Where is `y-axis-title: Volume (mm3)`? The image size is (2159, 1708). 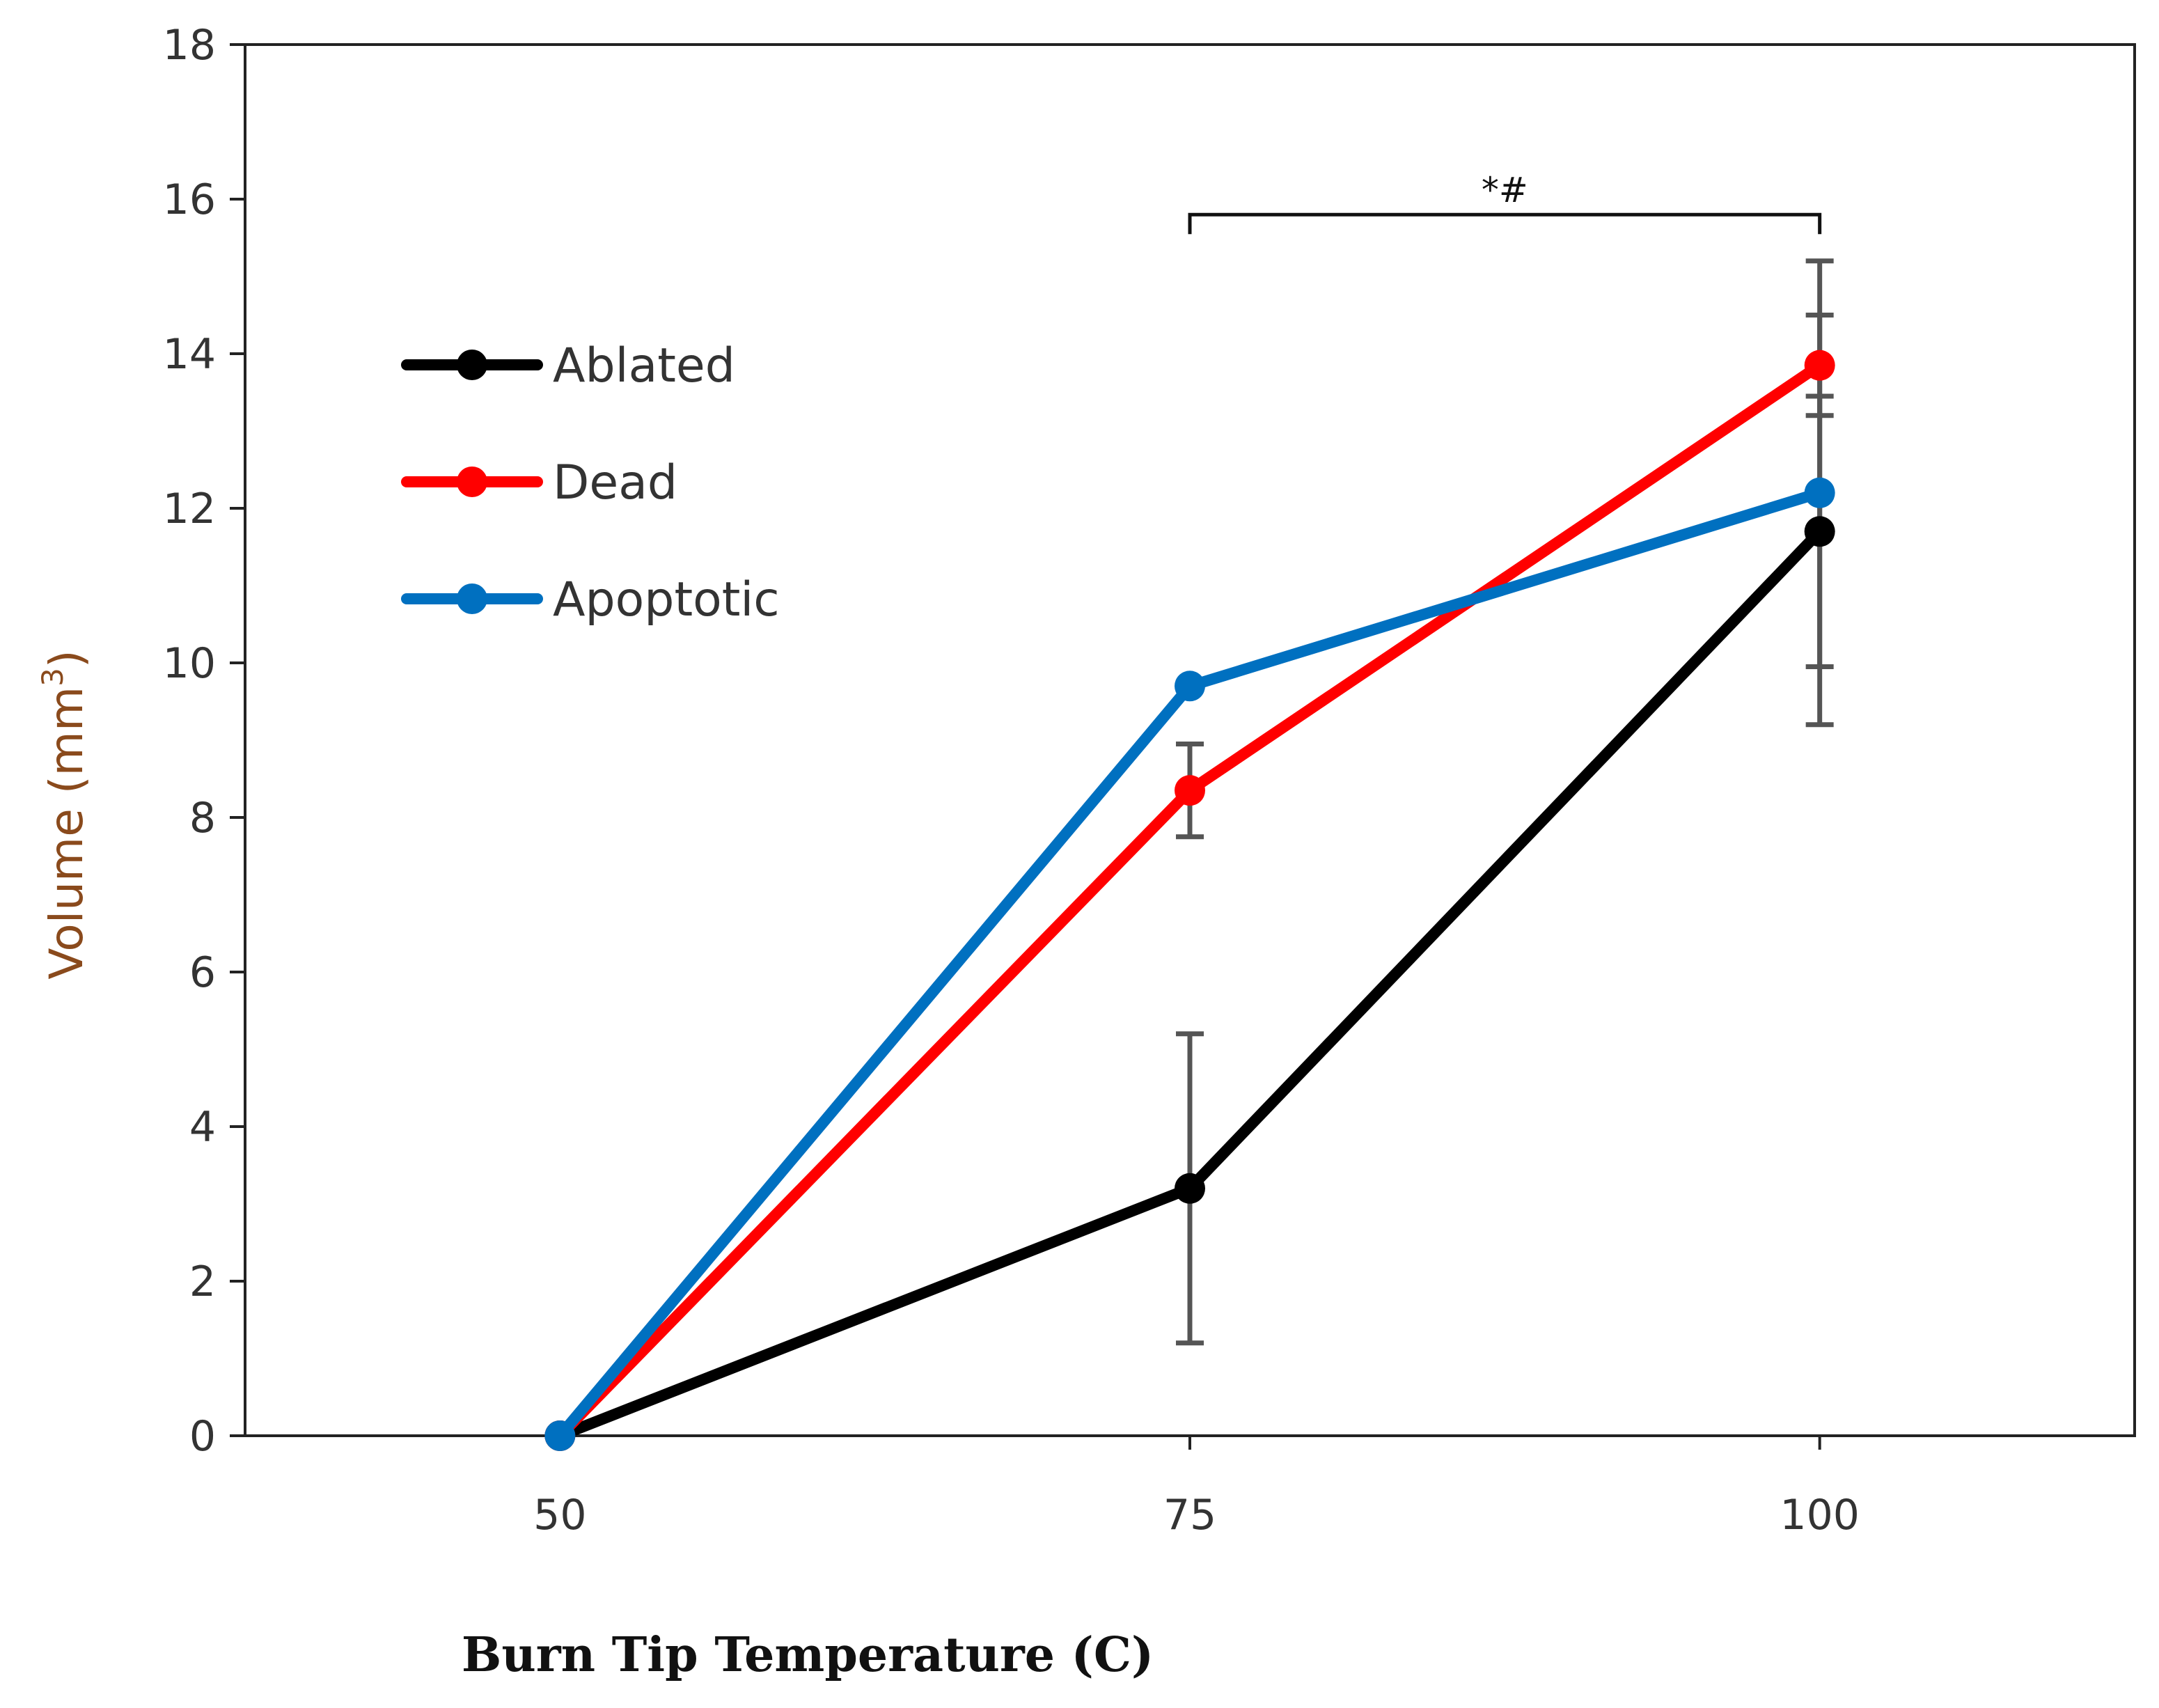
y-axis-title: Volume (mm3) is located at coordinates (64, 814).